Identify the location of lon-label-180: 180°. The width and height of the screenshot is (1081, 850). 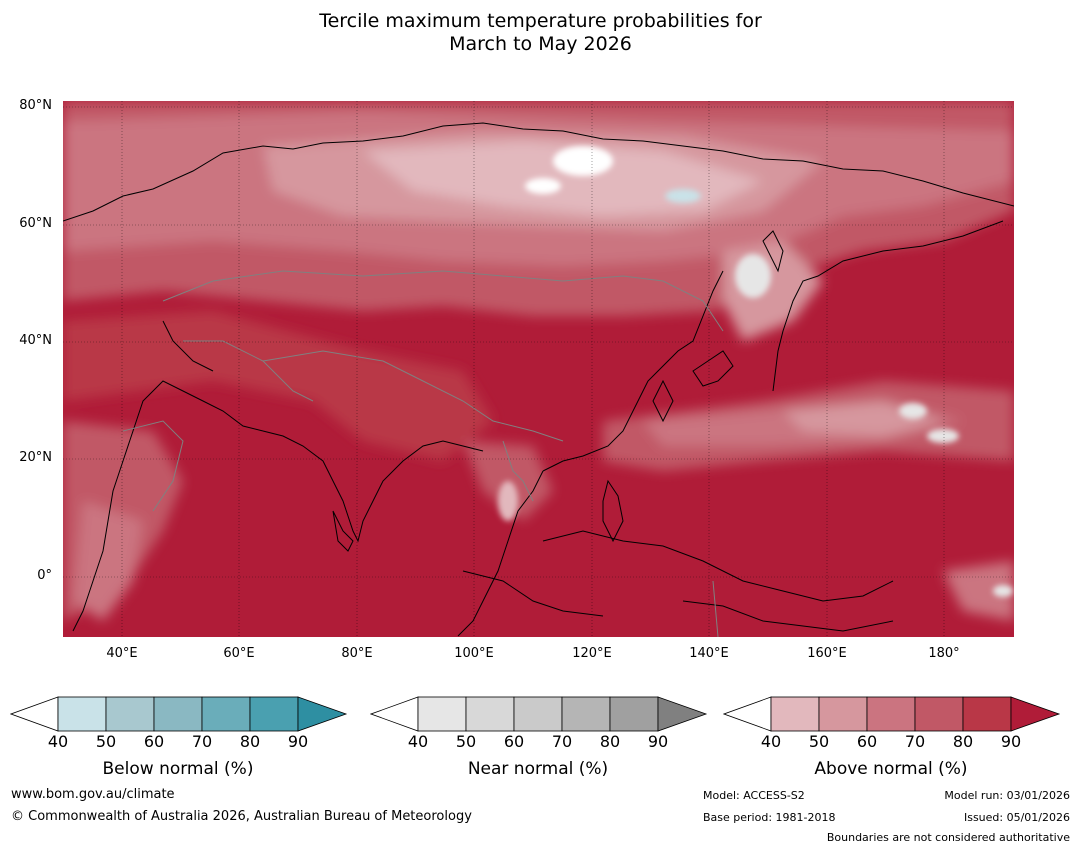
(944, 653).